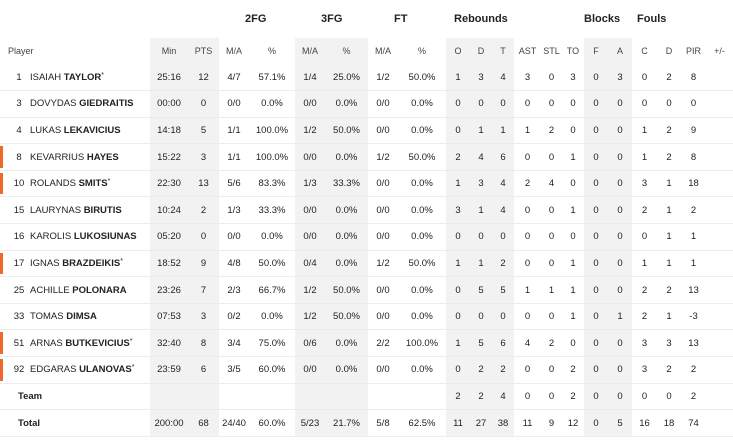 The width and height of the screenshot is (733, 445). What do you see at coordinates (169, 104) in the screenshot?
I see `stat-min: 00:00` at bounding box center [169, 104].